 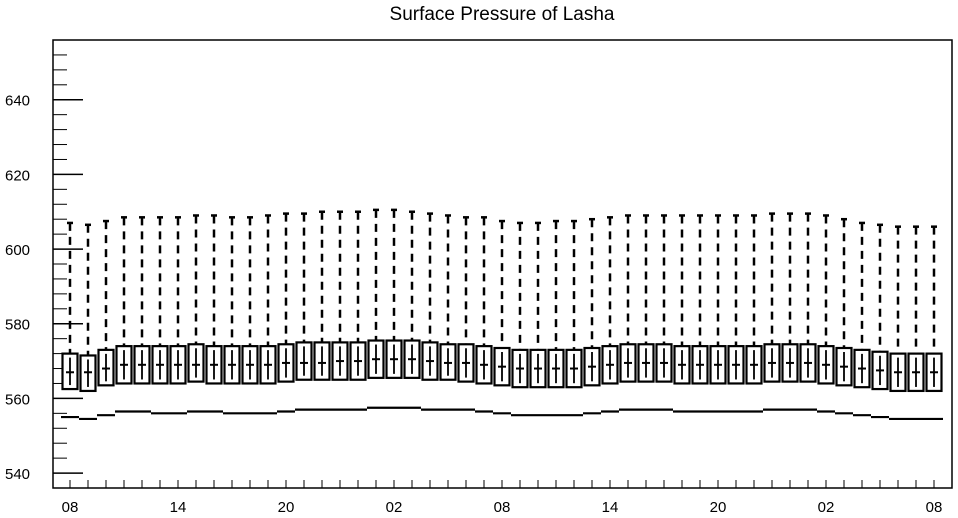 I want to click on y-tick-label: 540, so click(x=17, y=474).